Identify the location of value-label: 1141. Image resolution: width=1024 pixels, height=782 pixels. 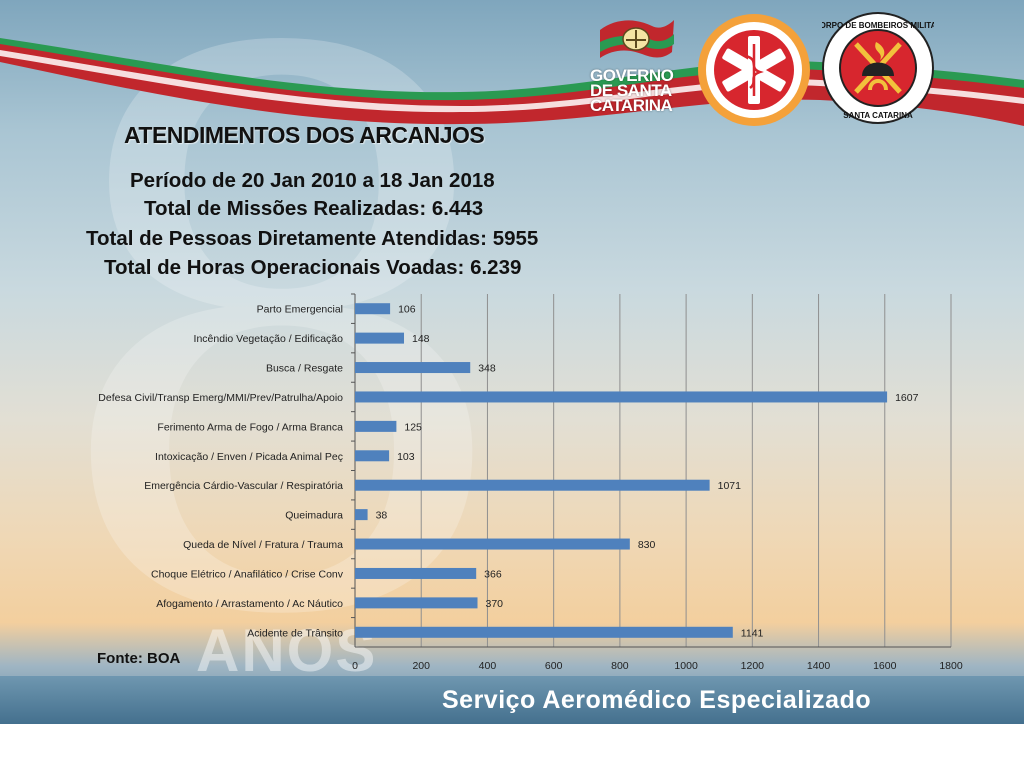
(752, 633).